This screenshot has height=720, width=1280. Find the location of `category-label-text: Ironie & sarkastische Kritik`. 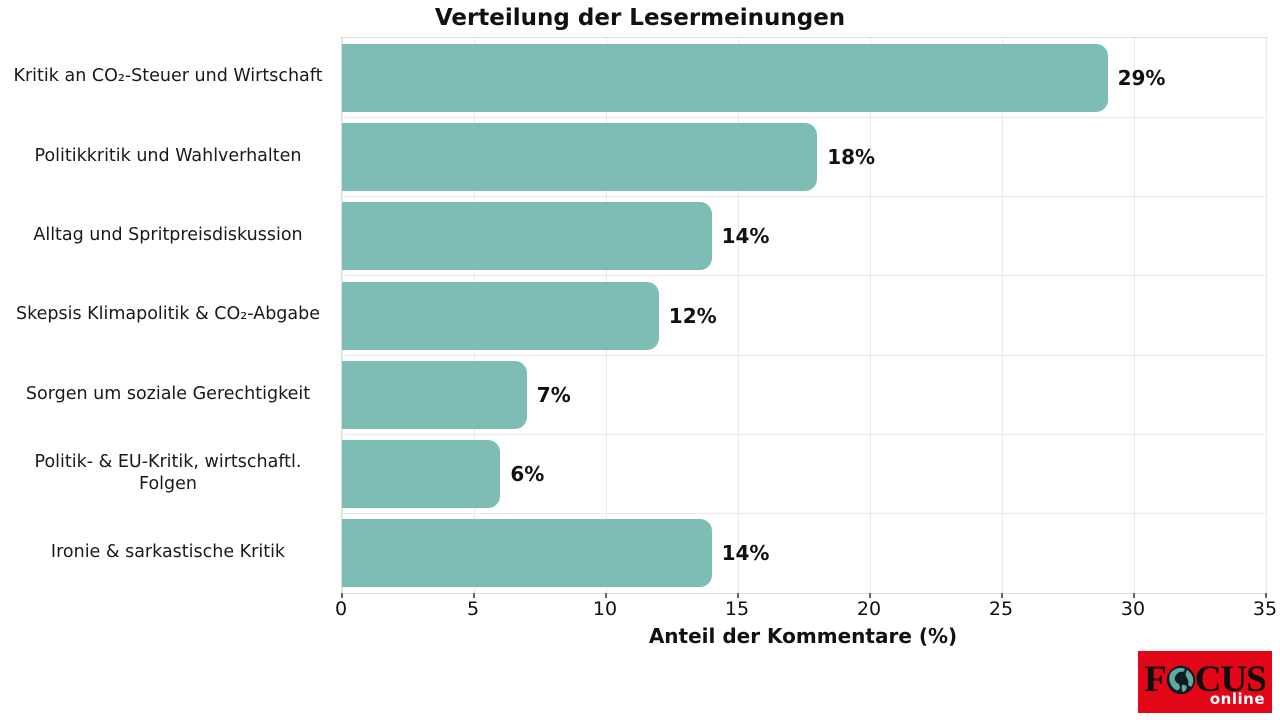

category-label-text: Ironie & sarkastische Kritik is located at coordinates (168, 552).